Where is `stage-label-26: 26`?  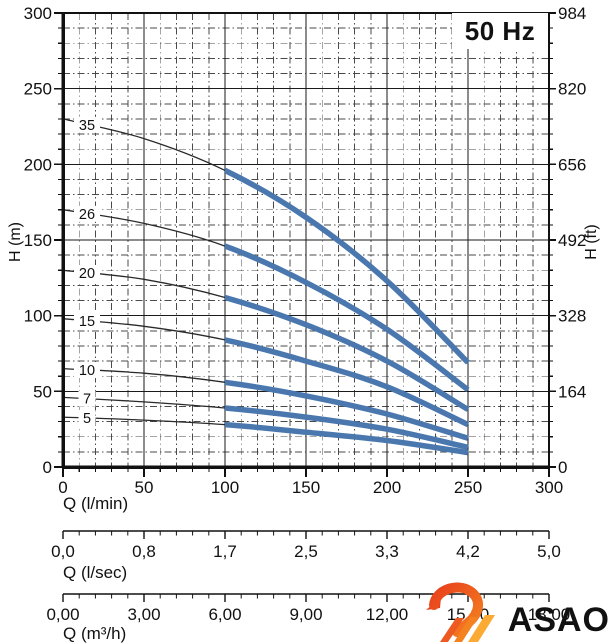
stage-label-26: 26 is located at coordinates (87, 215).